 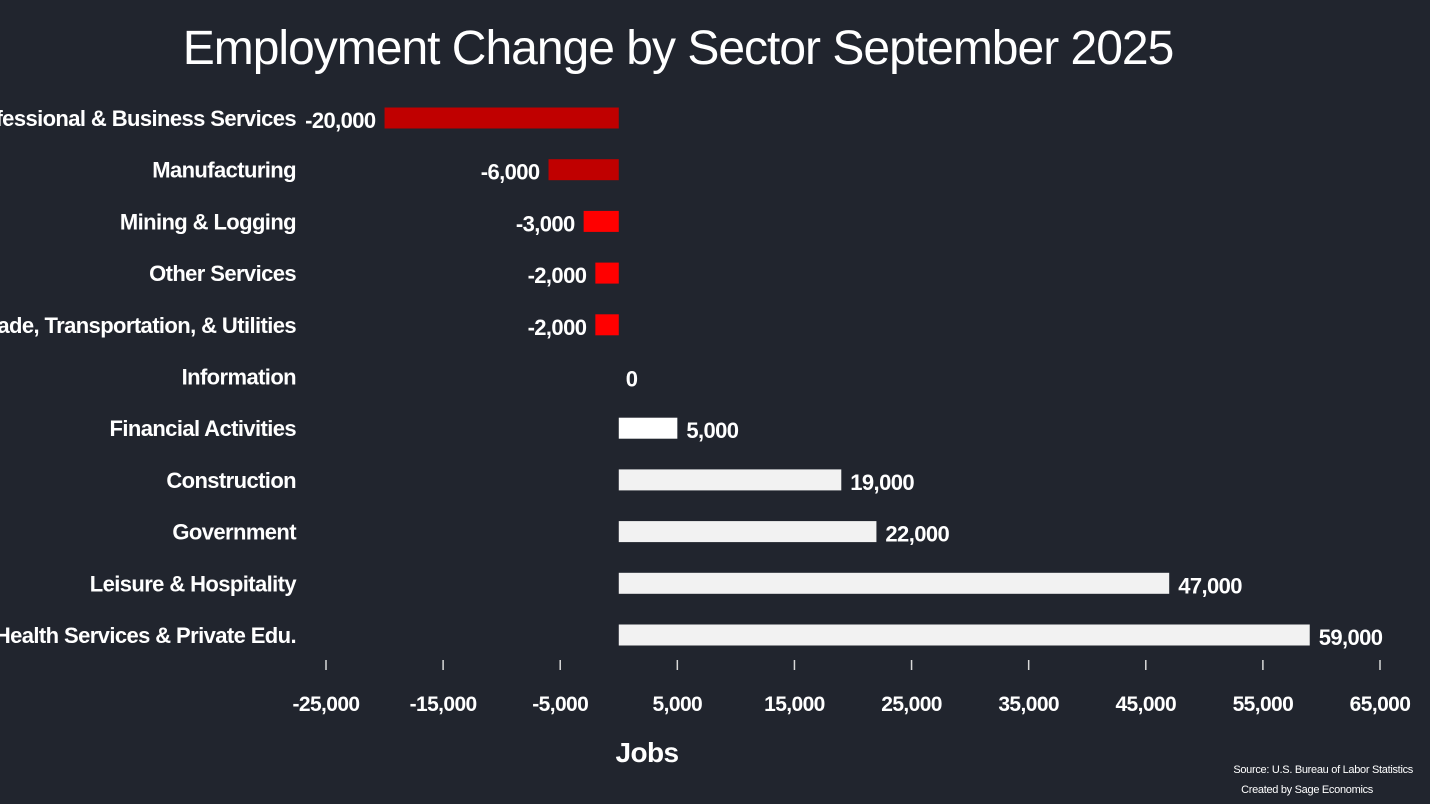 I want to click on category-label: Mining & Logging, so click(x=208, y=221).